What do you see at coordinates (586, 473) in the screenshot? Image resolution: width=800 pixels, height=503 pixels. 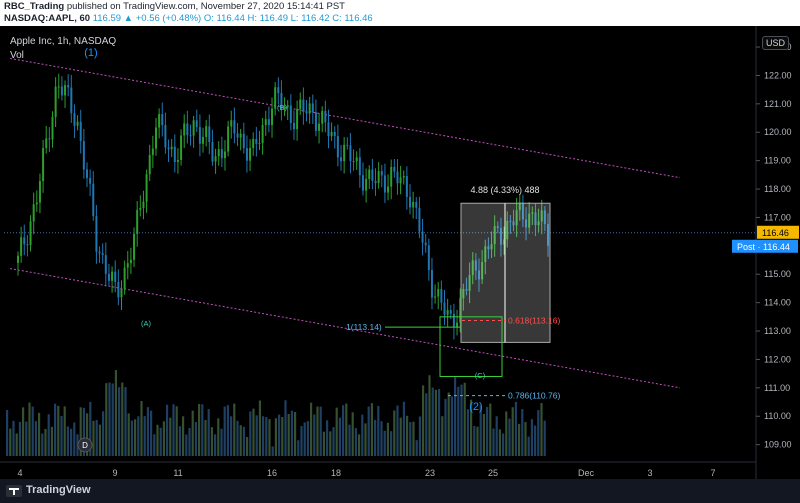 I see `x-tick-label: Dec` at bounding box center [586, 473].